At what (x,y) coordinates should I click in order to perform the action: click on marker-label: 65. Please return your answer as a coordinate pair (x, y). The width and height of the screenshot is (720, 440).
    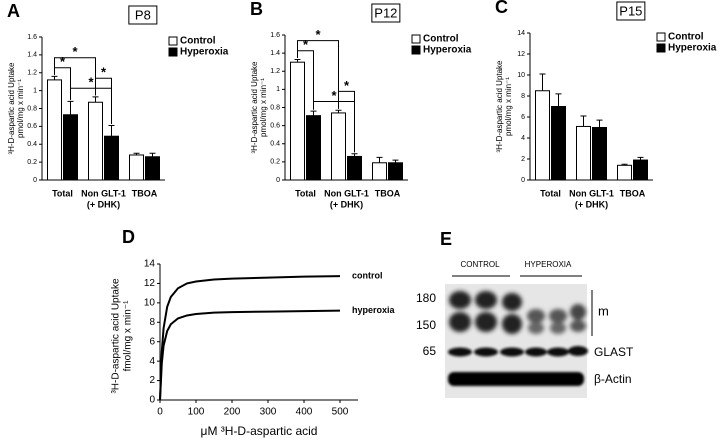
    Looking at the image, I should click on (430, 351).